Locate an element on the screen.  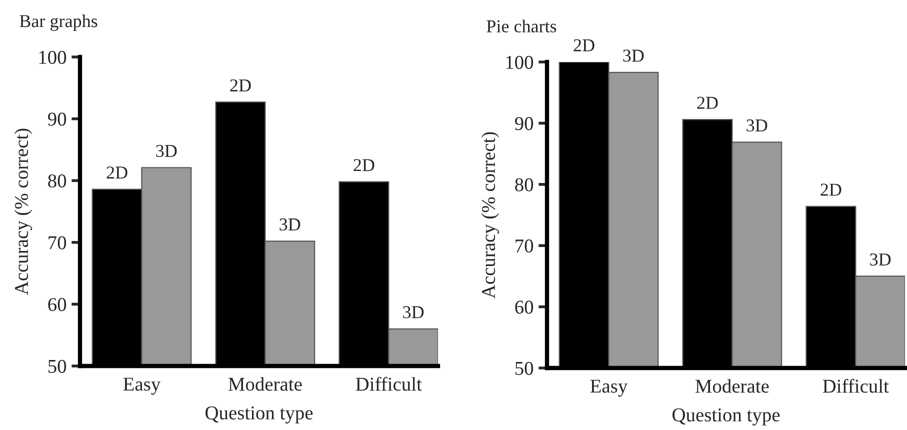
chart-title: Bar graphs is located at coordinates (59, 22).